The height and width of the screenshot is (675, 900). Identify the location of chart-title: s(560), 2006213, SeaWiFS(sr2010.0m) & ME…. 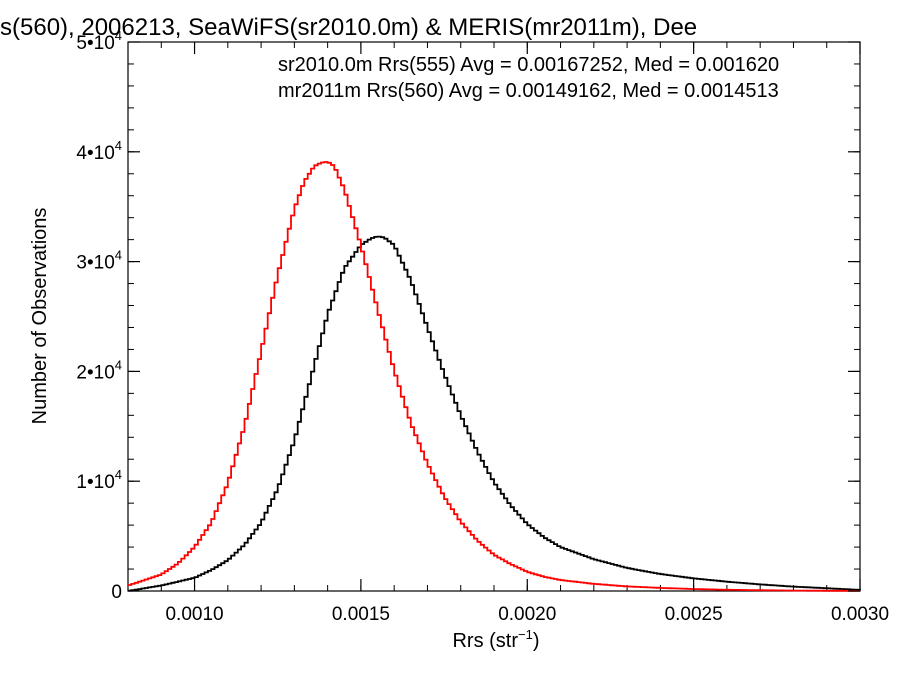
(348, 27).